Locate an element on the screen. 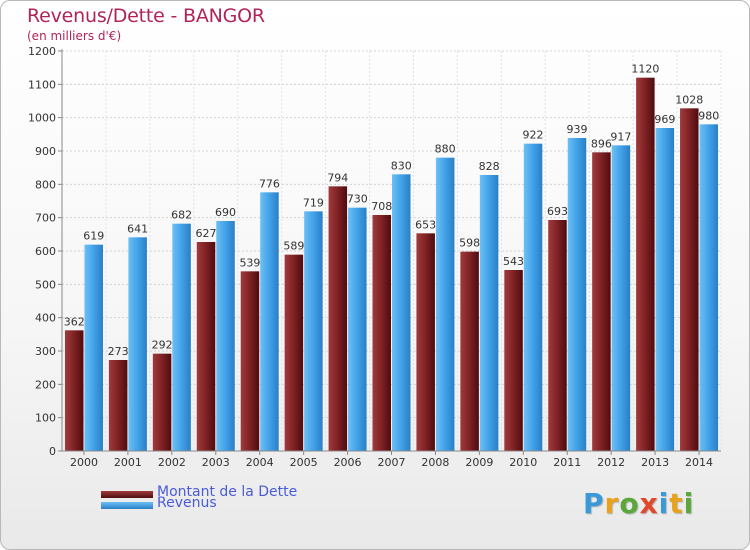 This screenshot has width=750, height=550. data-label-revenus: 922 is located at coordinates (533, 135).